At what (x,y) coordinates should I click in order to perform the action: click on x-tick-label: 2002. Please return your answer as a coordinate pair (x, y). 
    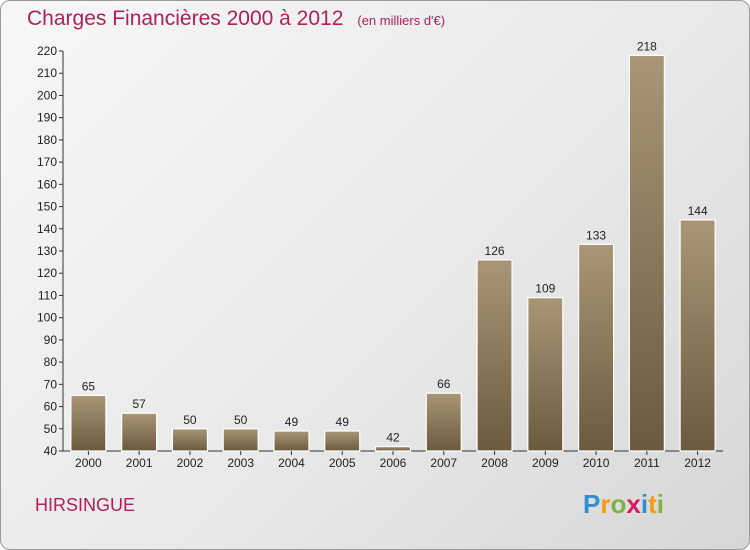
    Looking at the image, I should click on (190, 463).